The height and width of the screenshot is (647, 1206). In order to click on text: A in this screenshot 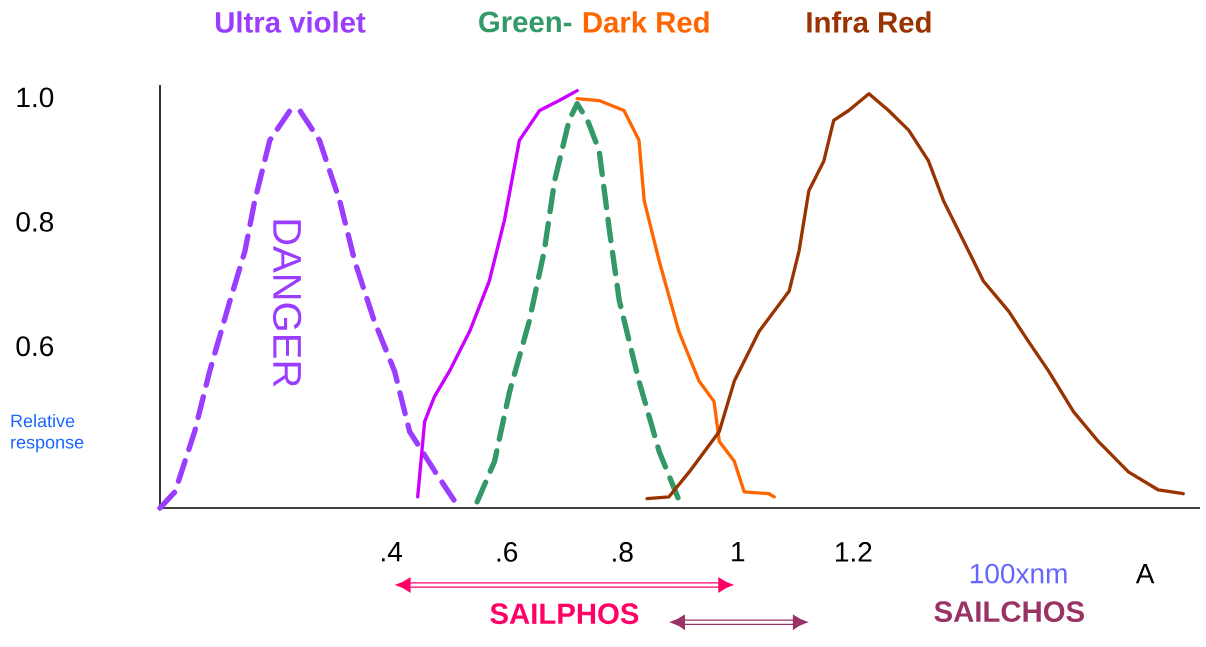, I will do `click(1145, 573)`.